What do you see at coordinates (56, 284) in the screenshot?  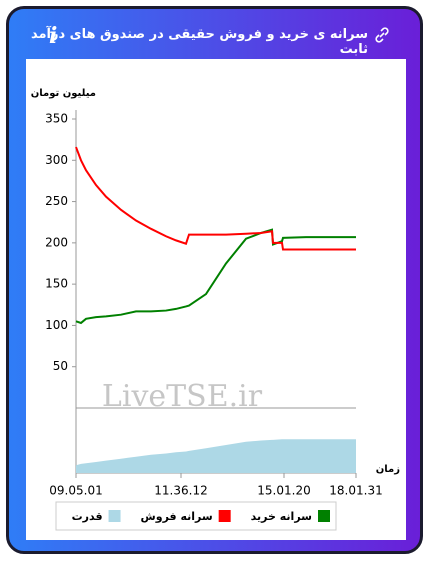 I see `y-tick-label: 150` at bounding box center [56, 284].